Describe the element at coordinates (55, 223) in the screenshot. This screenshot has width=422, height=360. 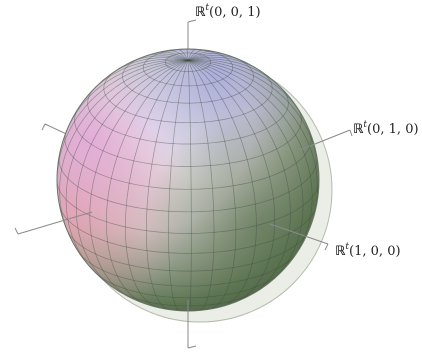
I see `axis-x-left` at that location.